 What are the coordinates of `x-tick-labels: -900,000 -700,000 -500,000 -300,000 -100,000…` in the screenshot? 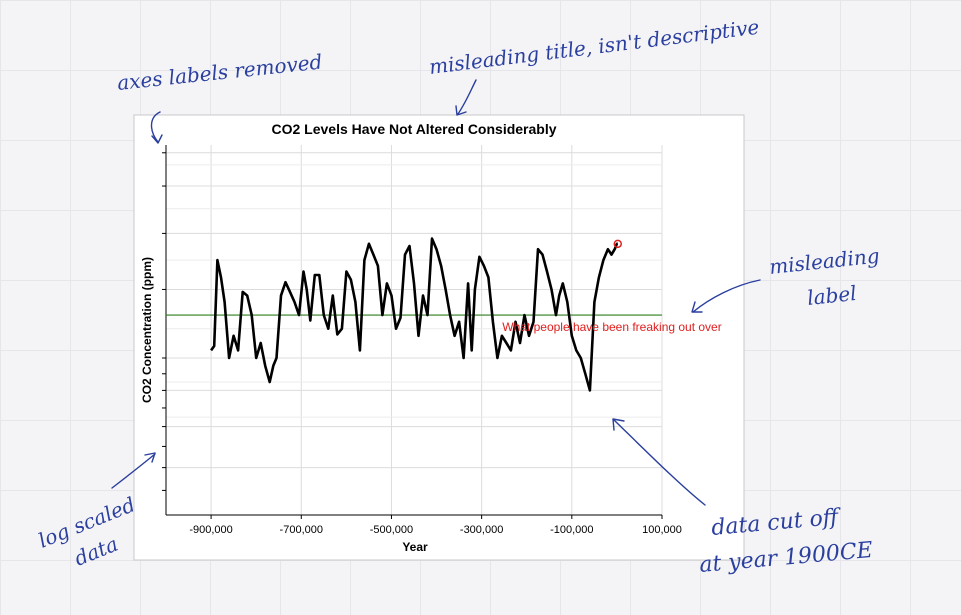 It's located at (435, 525).